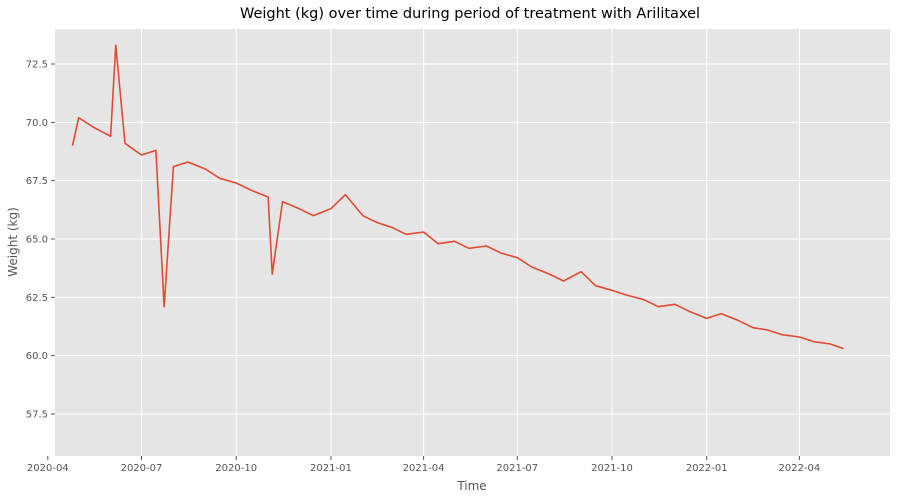 The image size is (897, 500). What do you see at coordinates (48, 468) in the screenshot?
I see `x-tick-label: 2020-04` at bounding box center [48, 468].